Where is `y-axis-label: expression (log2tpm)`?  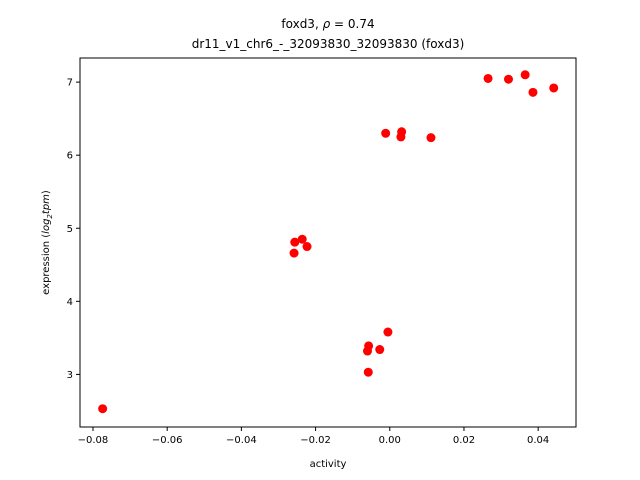 y-axis-label: expression (log2tpm) is located at coordinates (47, 242).